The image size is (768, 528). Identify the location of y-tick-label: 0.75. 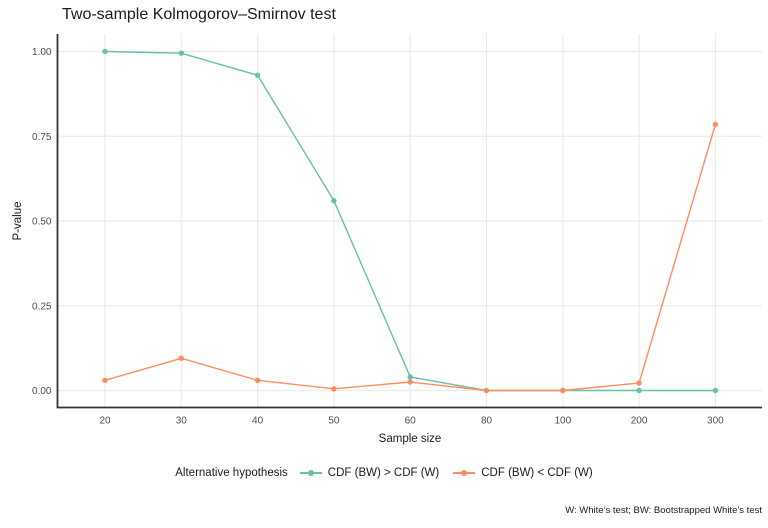
(42, 137).